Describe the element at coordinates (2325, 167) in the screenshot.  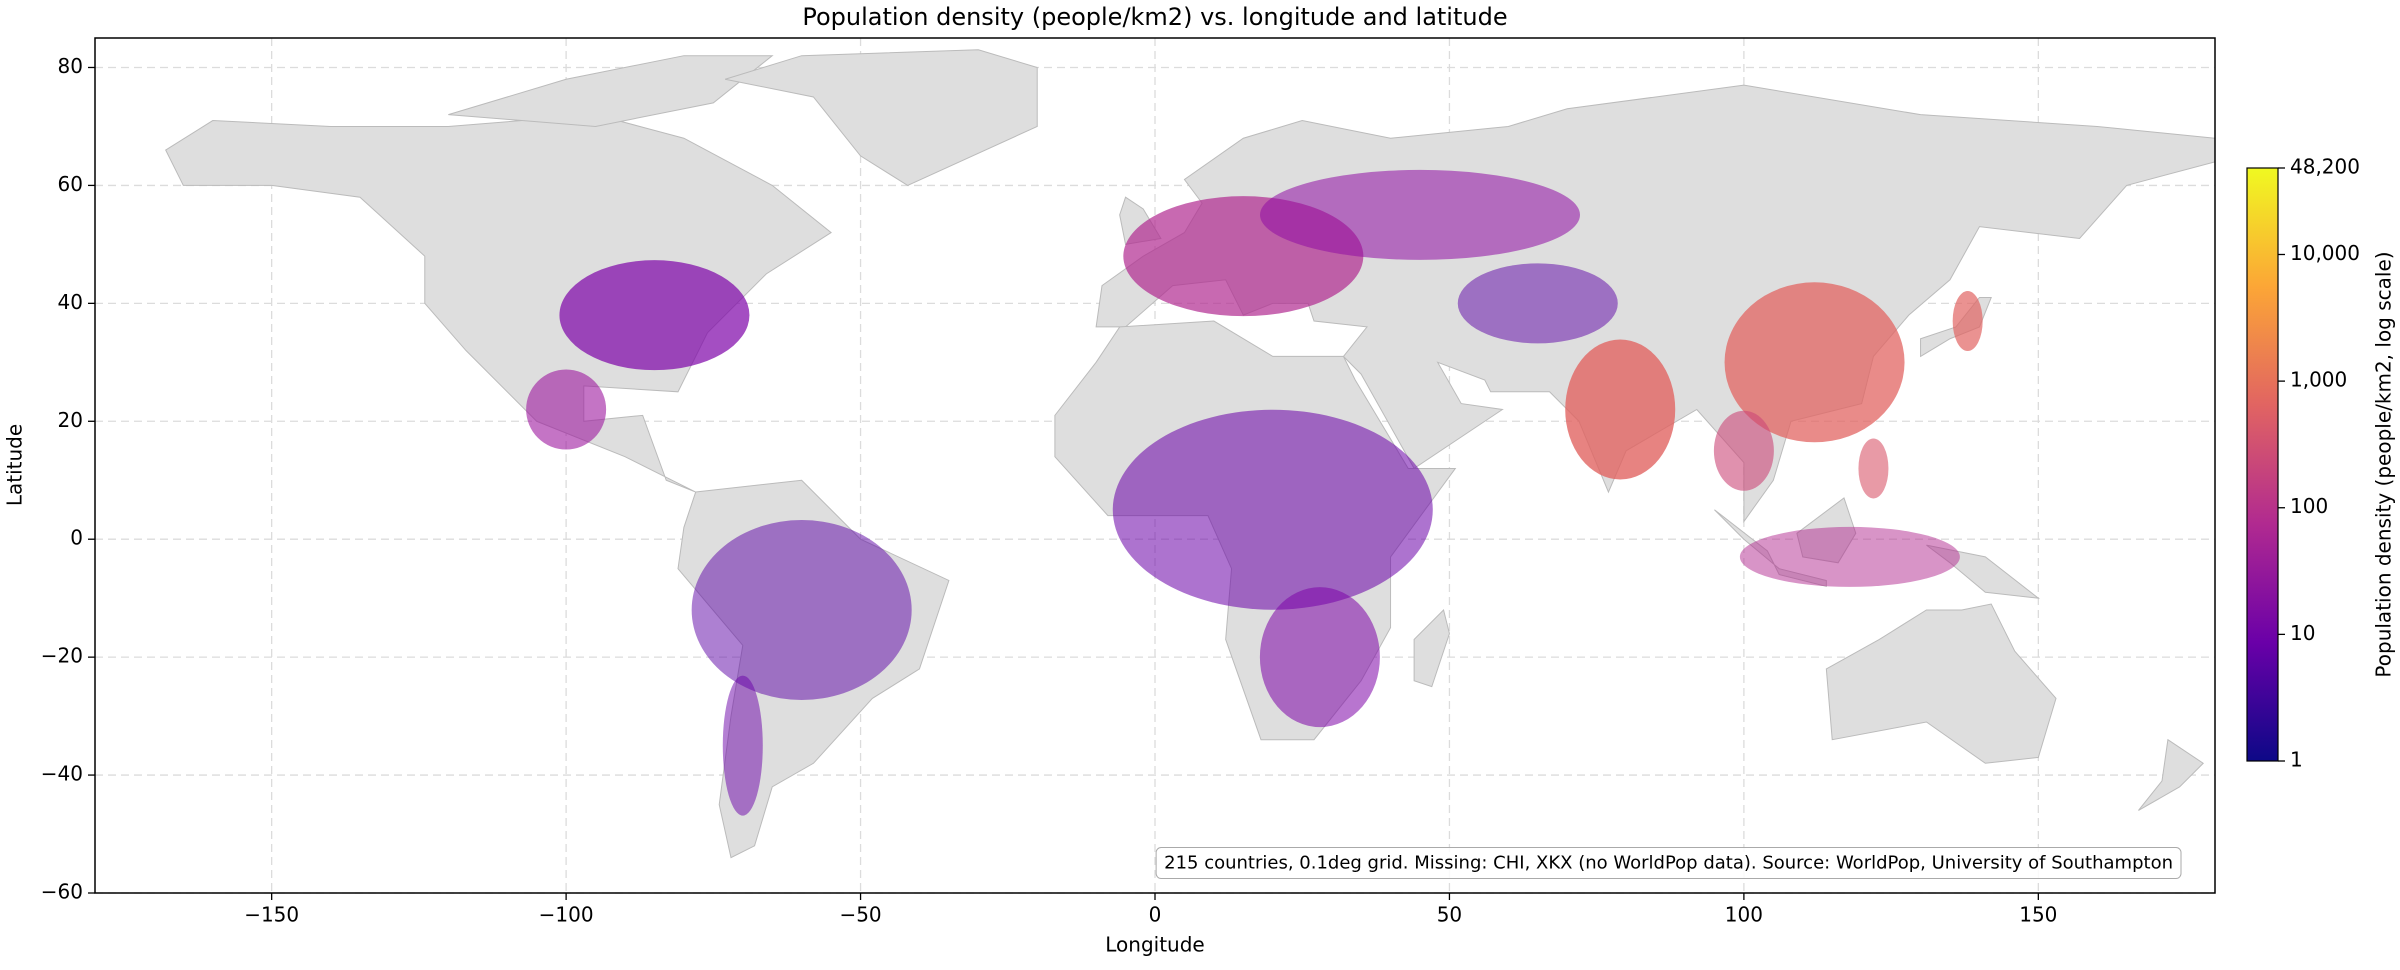
I see `colorbar-tick-label: 48,200` at that location.